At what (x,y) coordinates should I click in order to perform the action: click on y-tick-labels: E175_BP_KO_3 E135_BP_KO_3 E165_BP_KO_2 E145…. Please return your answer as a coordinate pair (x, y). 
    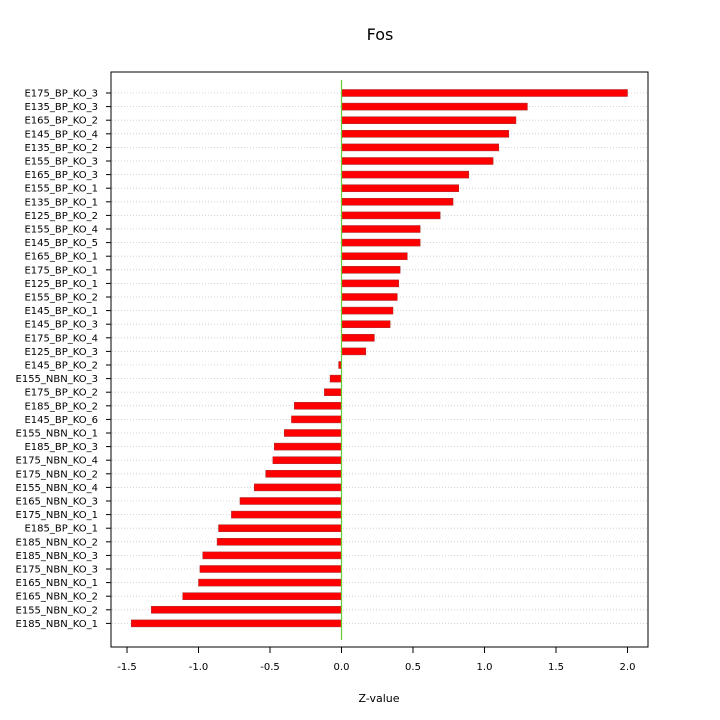
    Looking at the image, I should click on (63, 359).